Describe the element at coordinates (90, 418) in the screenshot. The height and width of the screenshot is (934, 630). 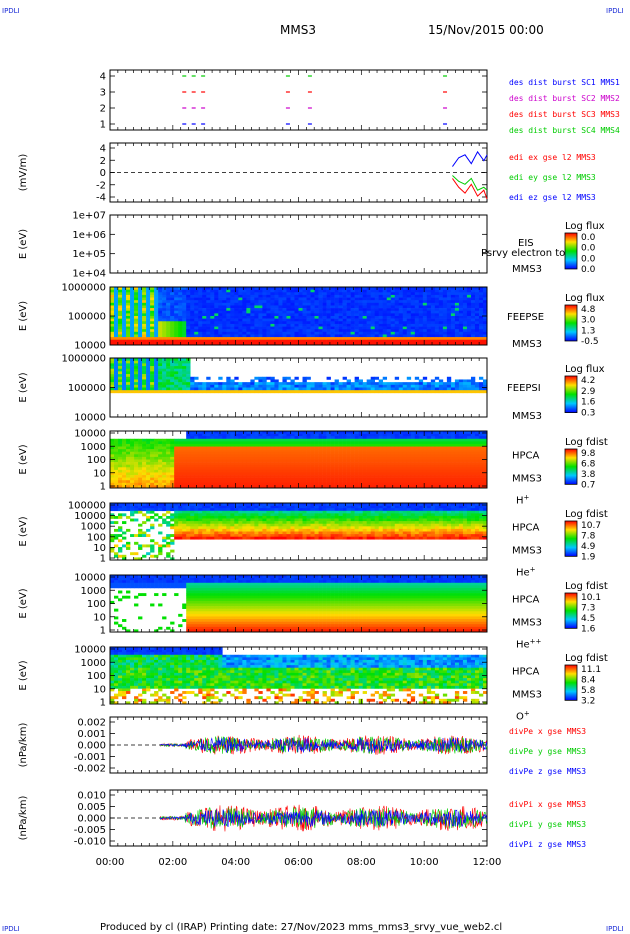
I see `y-tick-label-4: 10000` at that location.